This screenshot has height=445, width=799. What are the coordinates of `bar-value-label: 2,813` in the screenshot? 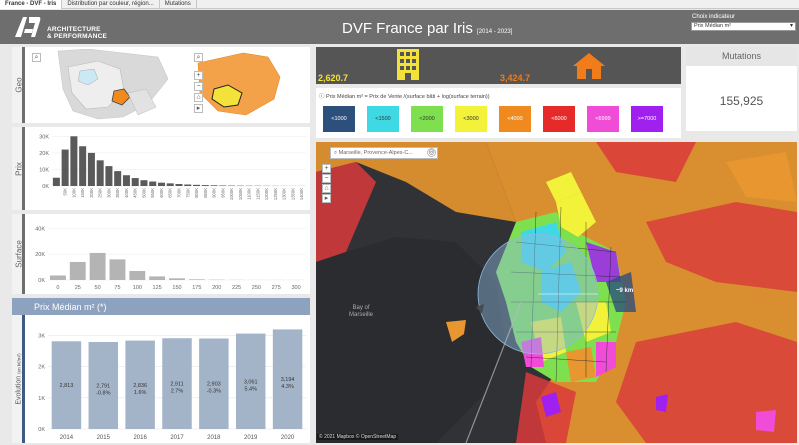 It's located at (67, 386).